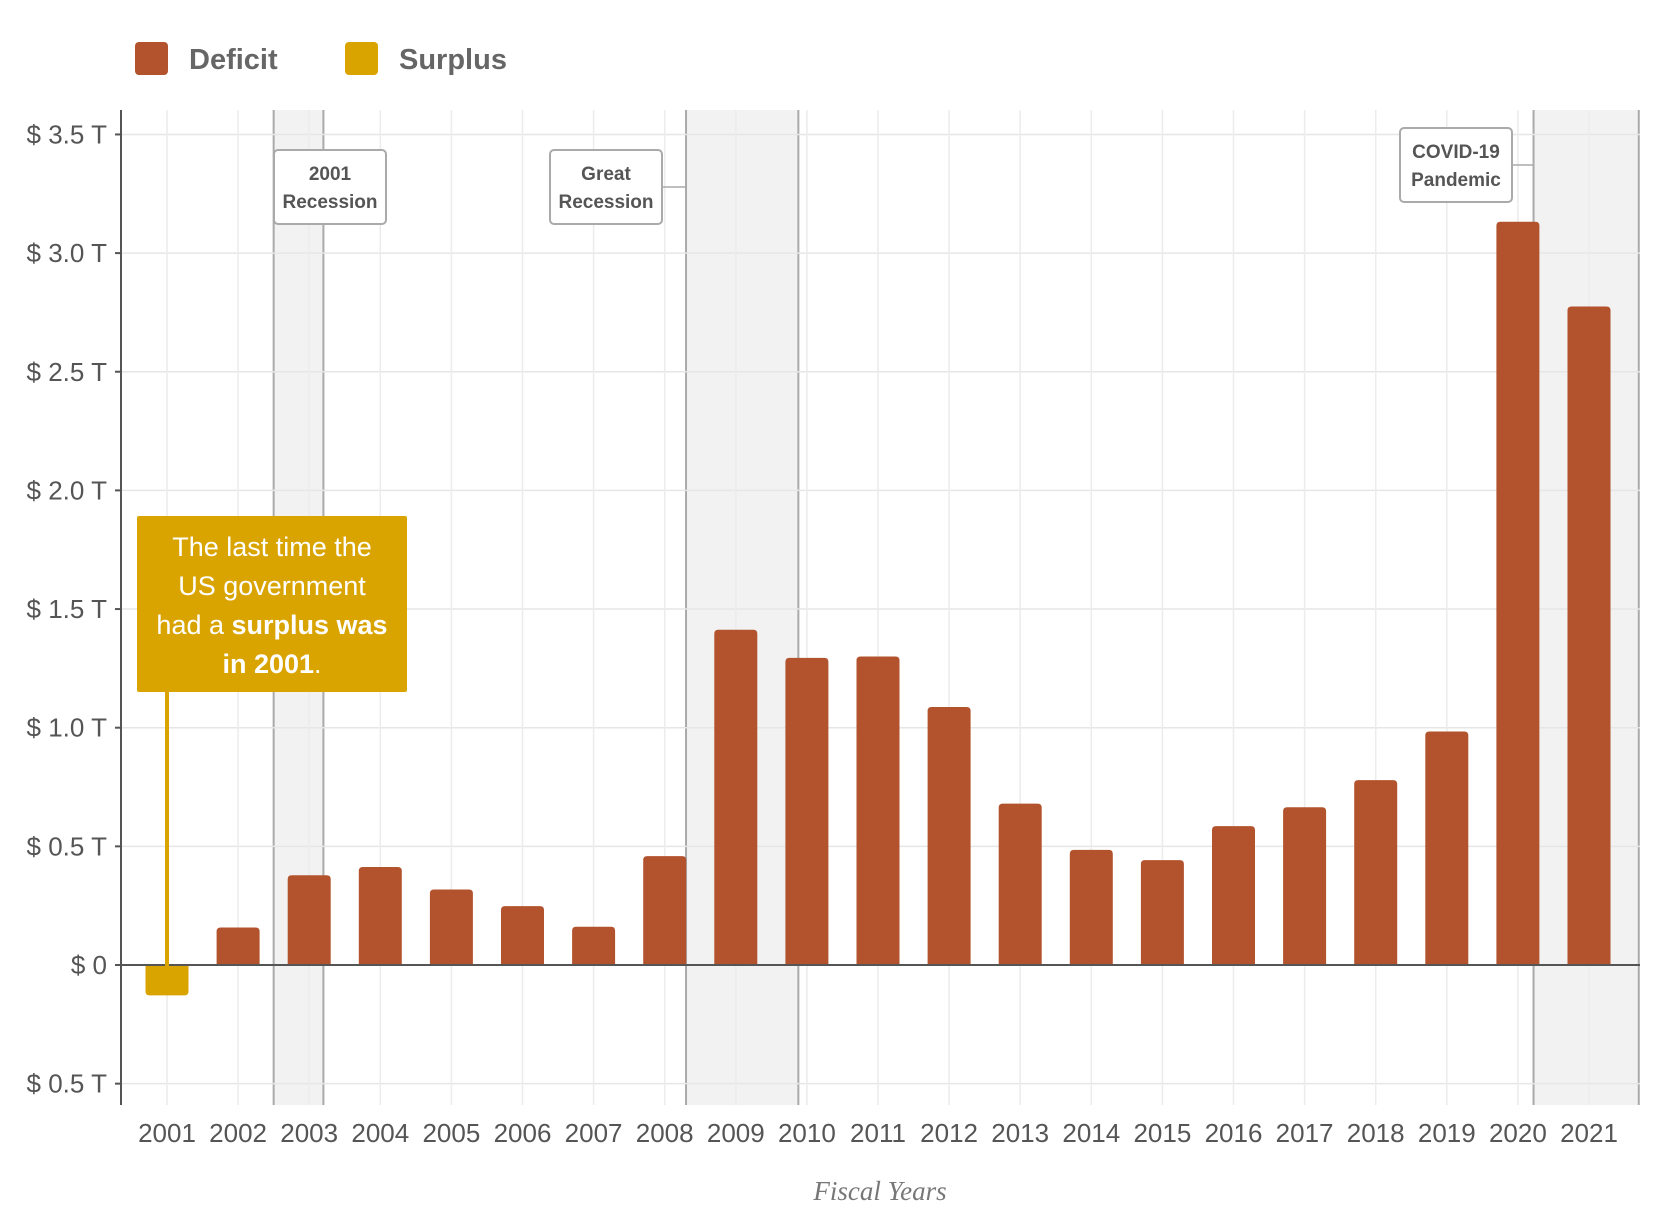 The image size is (1665, 1232). What do you see at coordinates (1234, 1133) in the screenshot?
I see `x-tick-label: 2016` at bounding box center [1234, 1133].